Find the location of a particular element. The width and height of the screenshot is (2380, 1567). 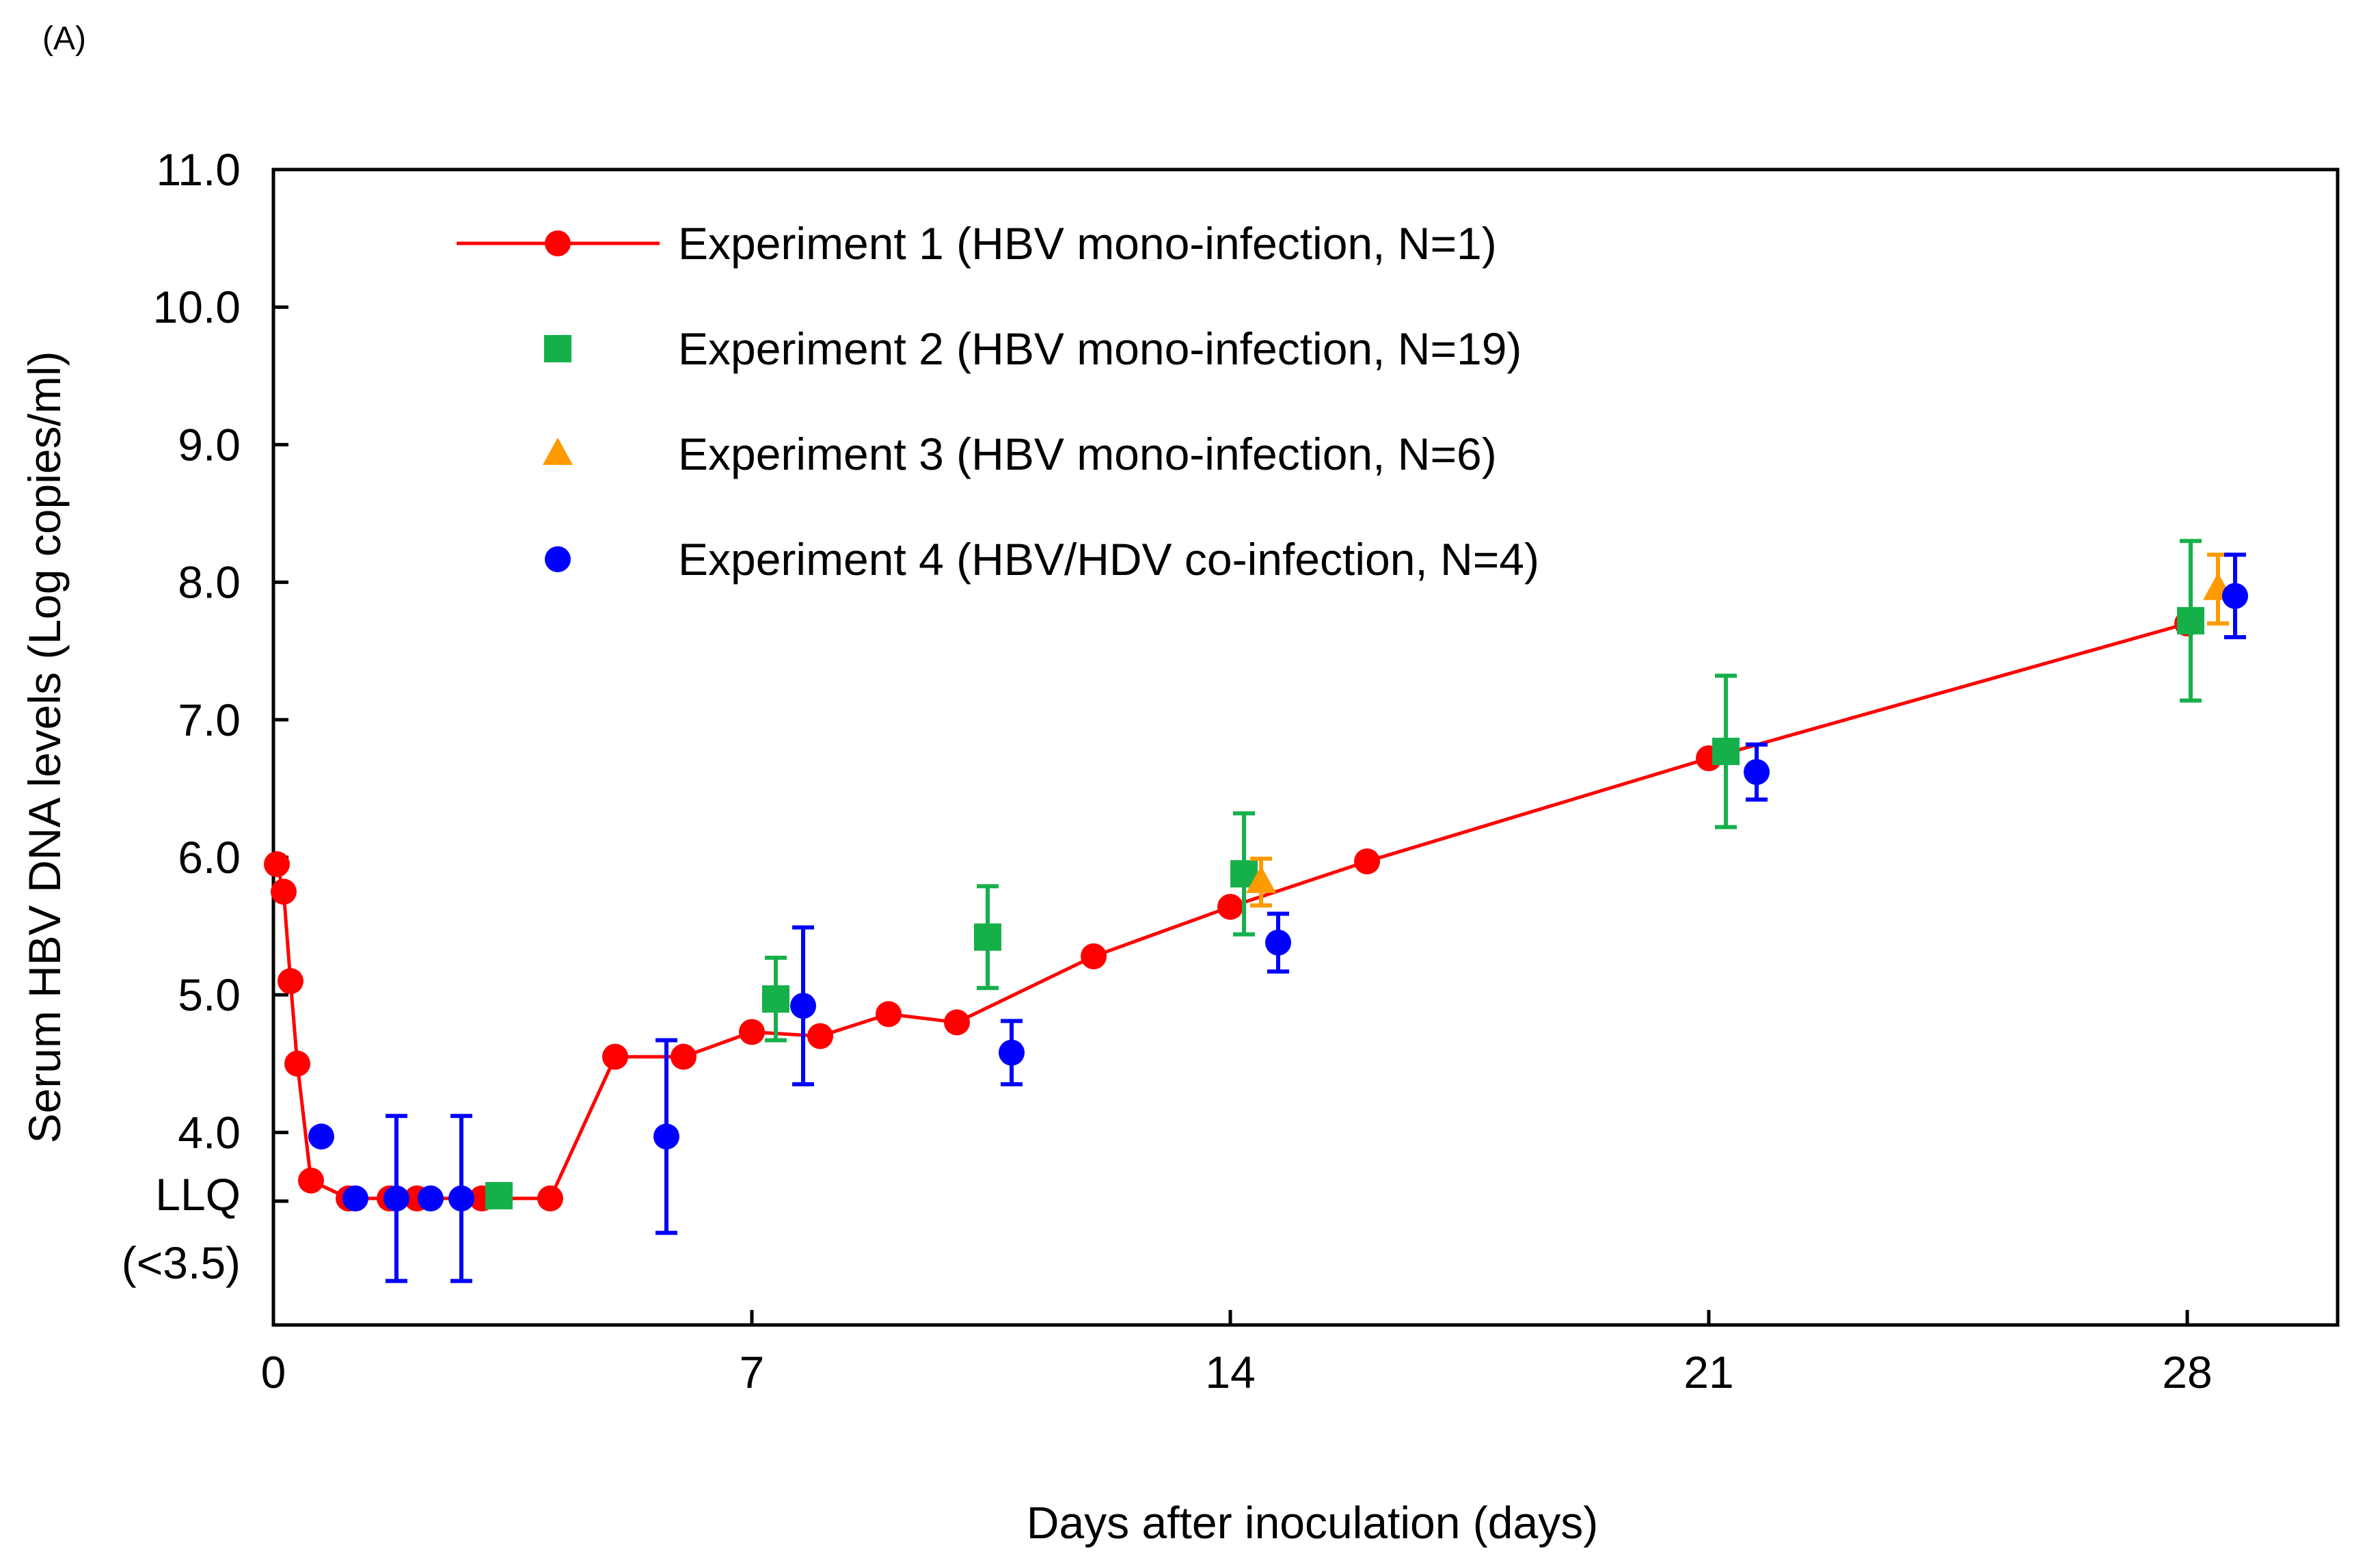

x-axis: 0 7 14 21 28 is located at coordinates (1237, 1353).